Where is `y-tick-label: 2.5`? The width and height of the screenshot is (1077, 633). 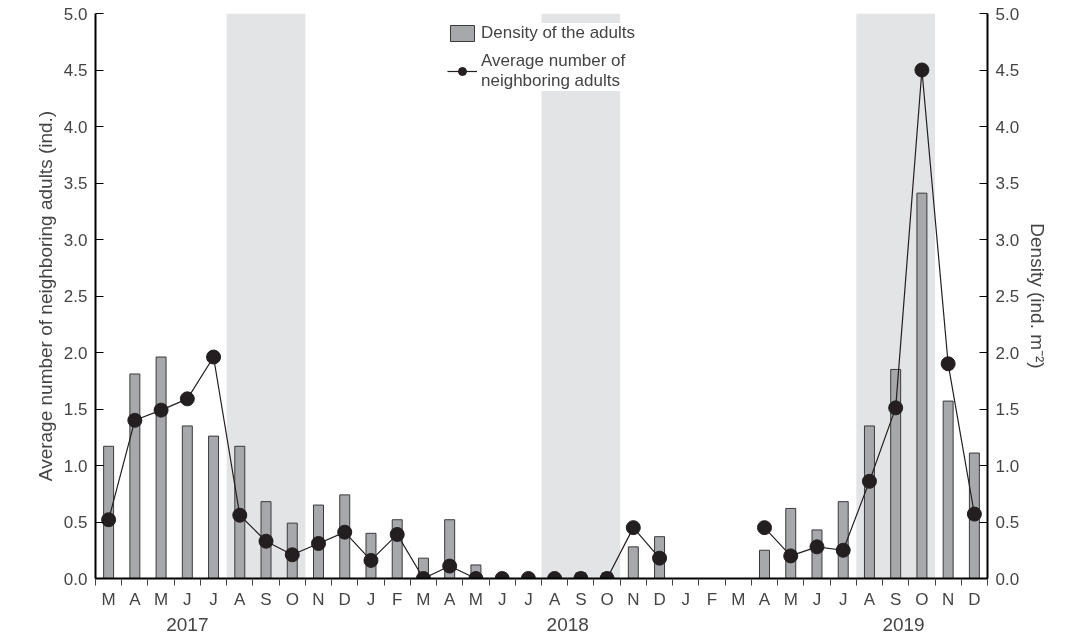
y-tick-label: 2.5 is located at coordinates (75, 296).